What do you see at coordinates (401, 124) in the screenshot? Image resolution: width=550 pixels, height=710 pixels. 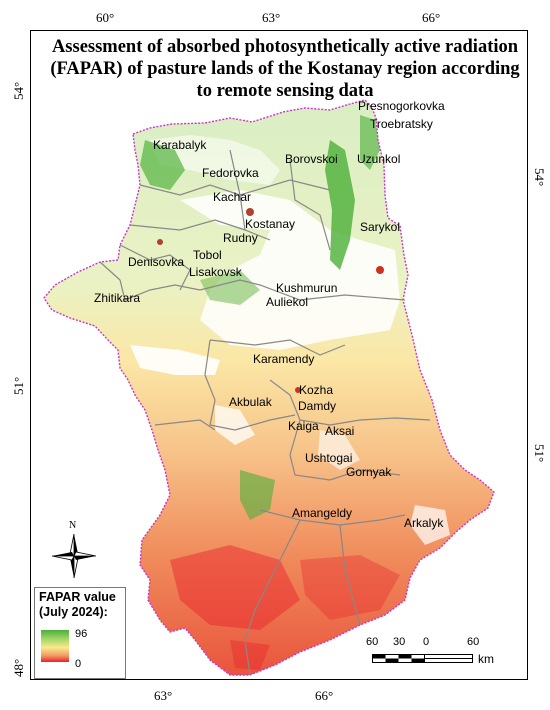 I see `label-troebratsky: Troebratsky` at bounding box center [401, 124].